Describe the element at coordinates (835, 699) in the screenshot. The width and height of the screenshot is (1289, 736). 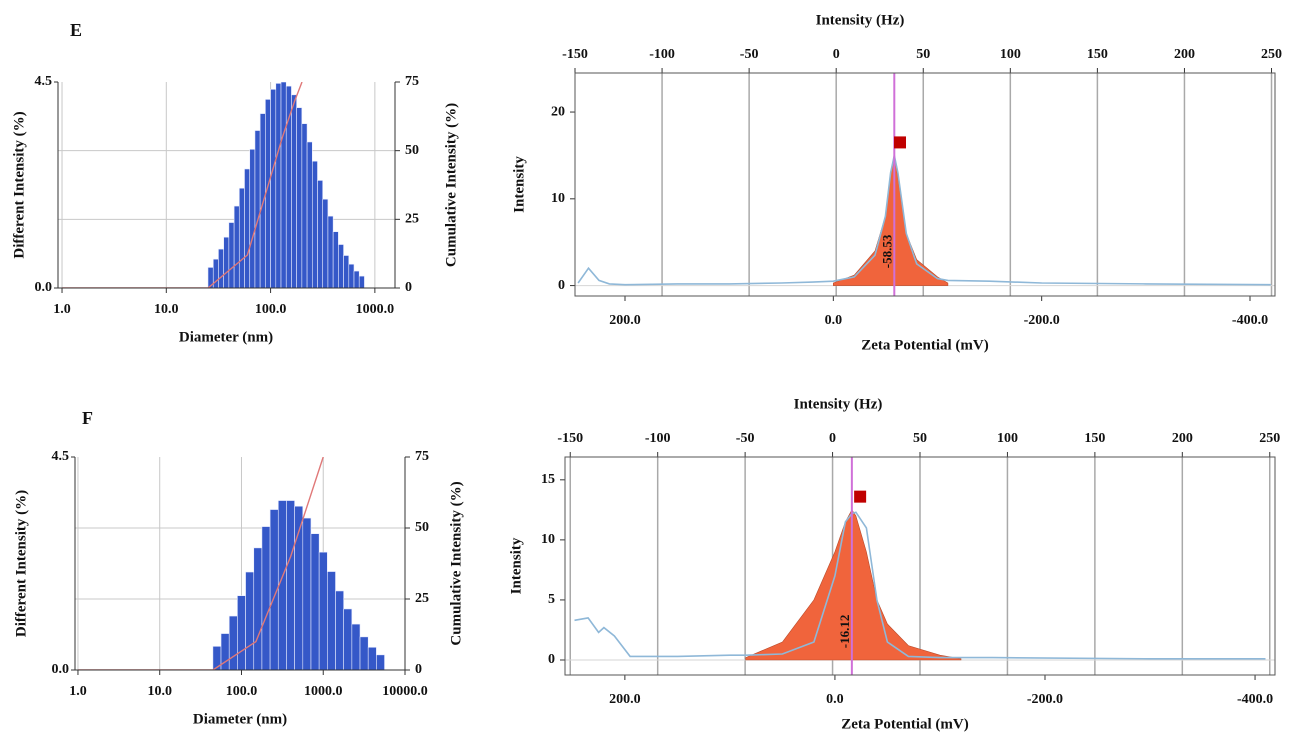
I see `x-tick-label: 0.0` at that location.